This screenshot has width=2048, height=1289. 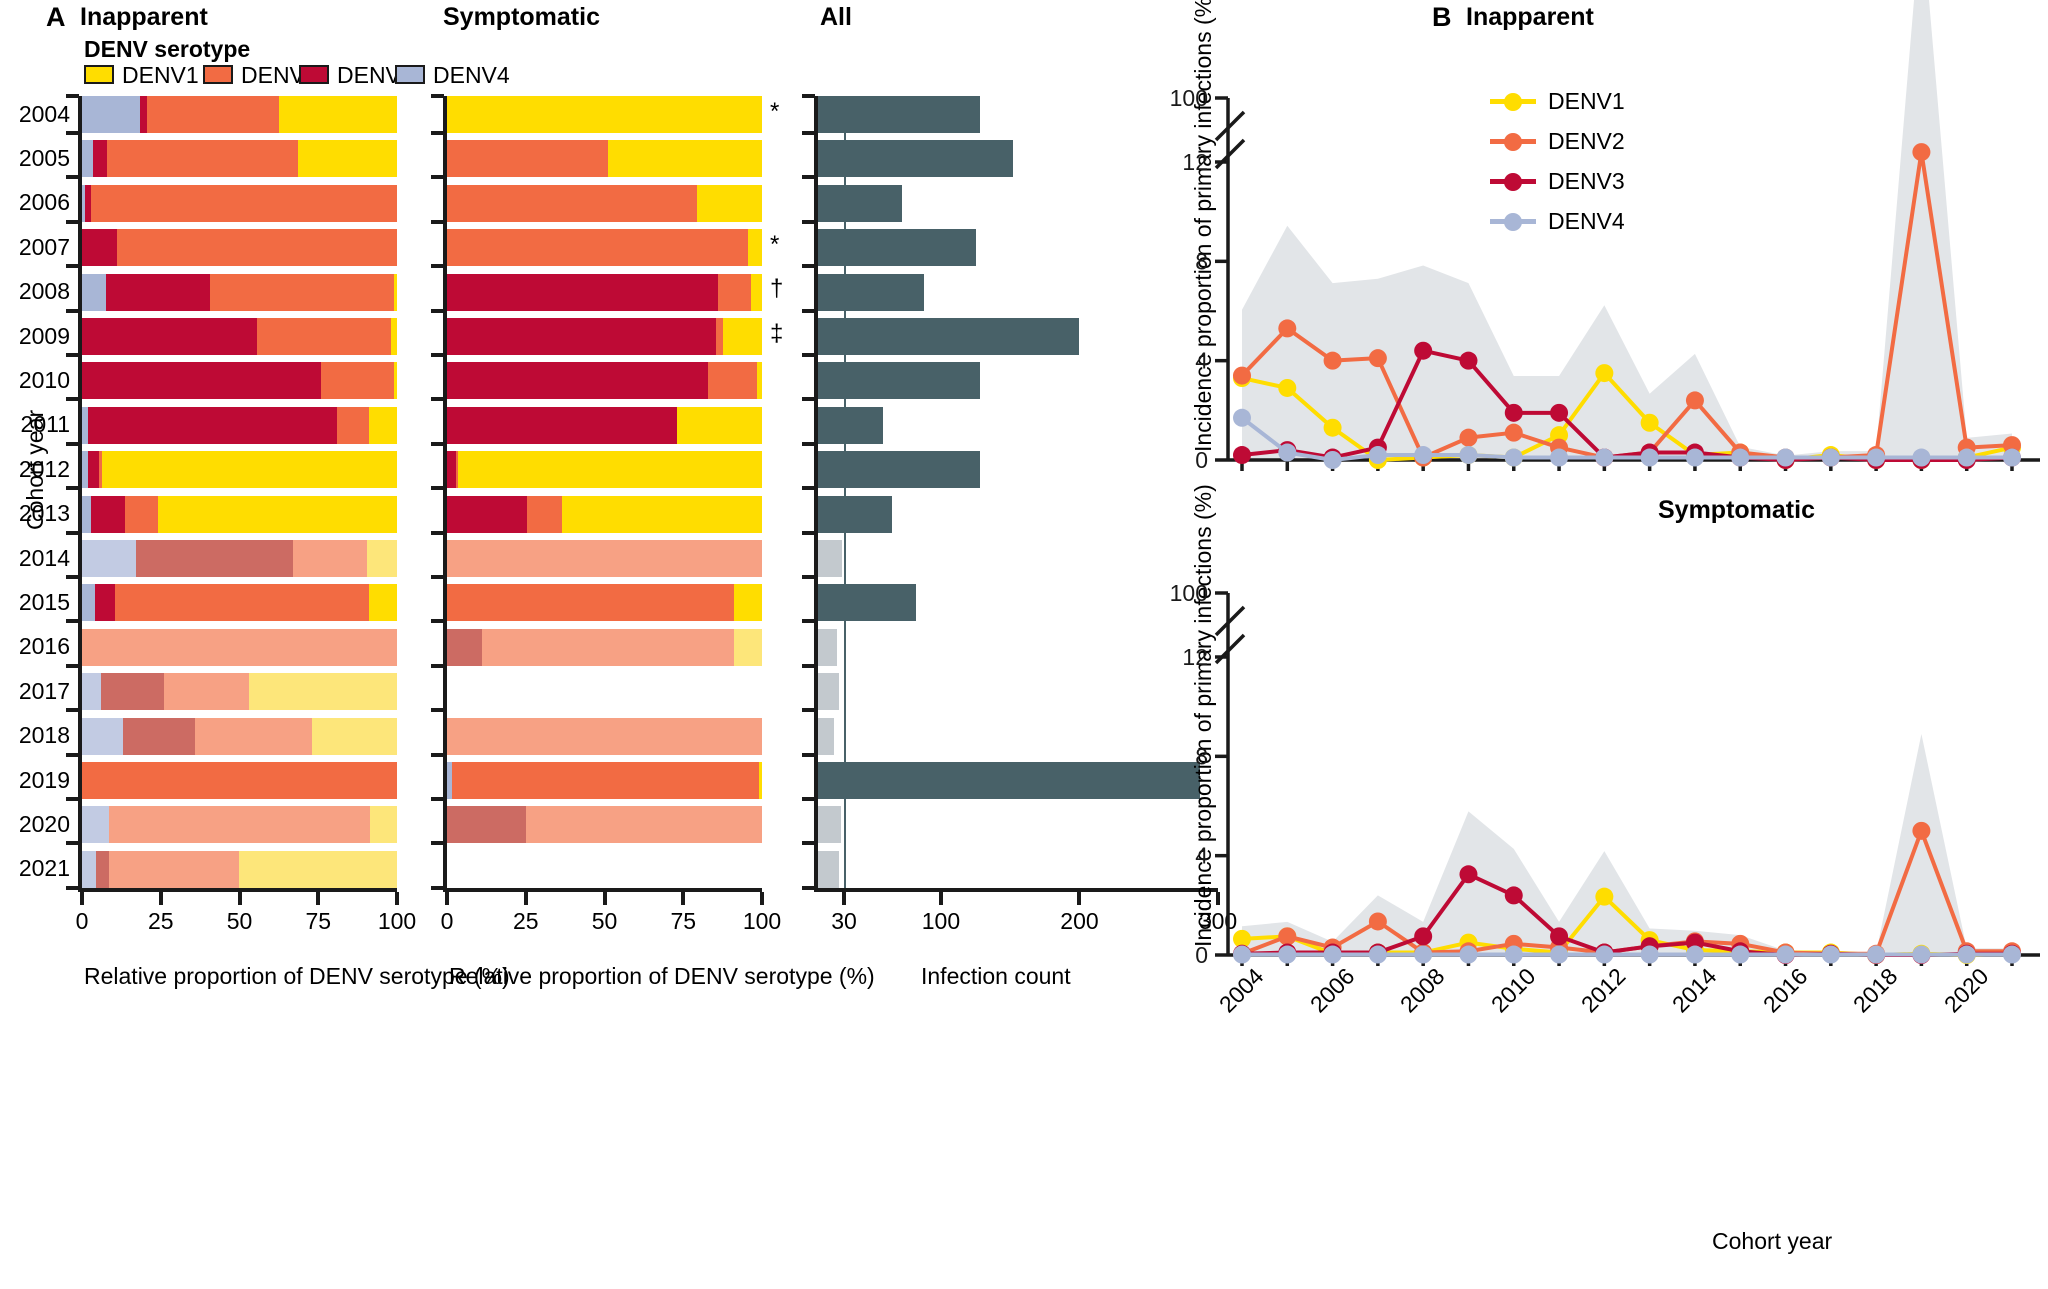 What do you see at coordinates (899, 470) in the screenshot?
I see `count-bar-2012` at bounding box center [899, 470].